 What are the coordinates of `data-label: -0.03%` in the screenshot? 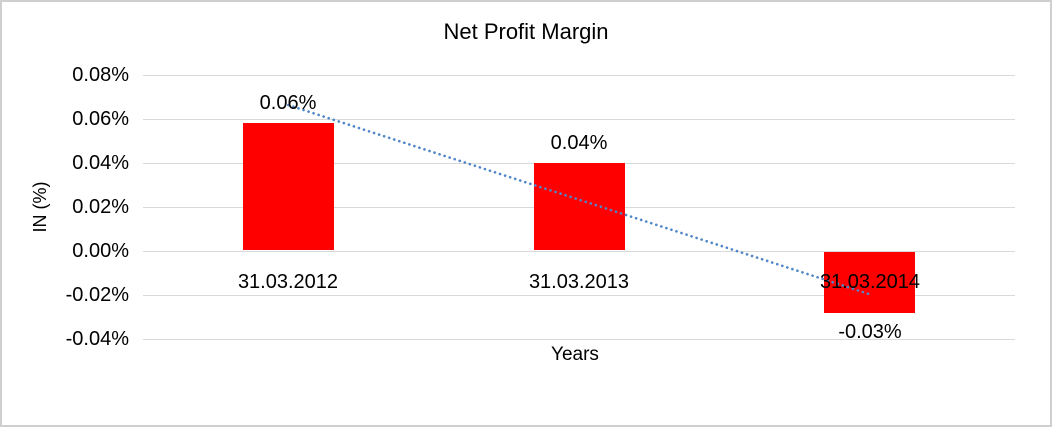 It's located at (870, 332).